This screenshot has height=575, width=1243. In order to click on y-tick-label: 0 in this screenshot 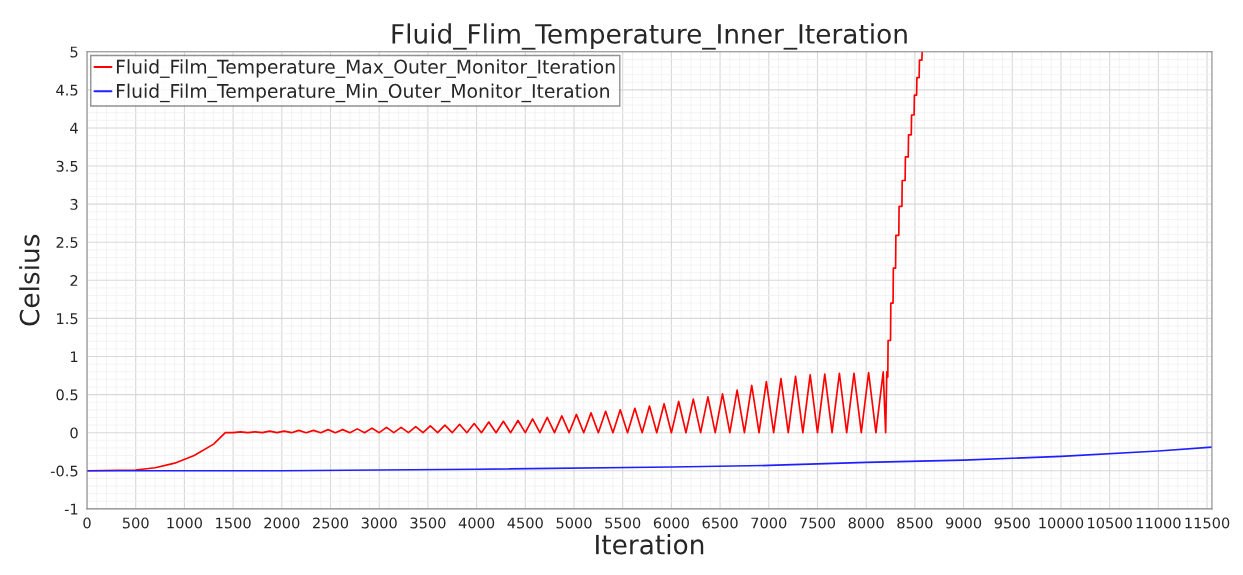, I will do `click(74, 433)`.